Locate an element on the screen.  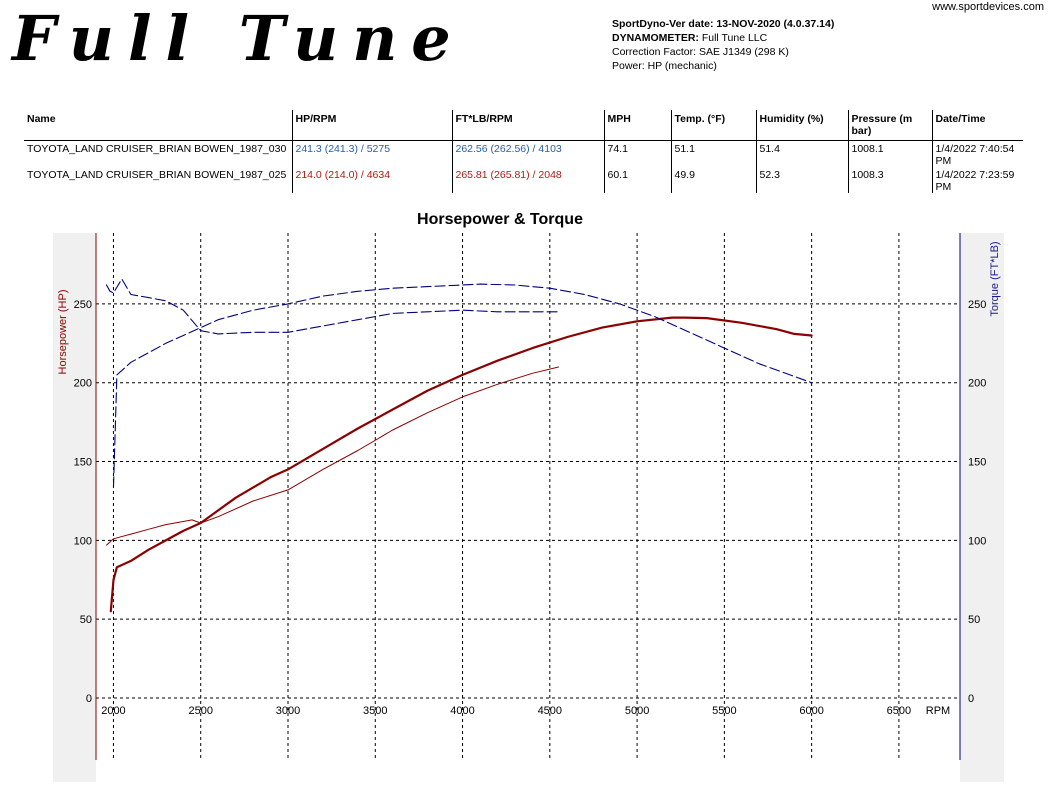
run-humidity: 52.3 is located at coordinates (801, 180).